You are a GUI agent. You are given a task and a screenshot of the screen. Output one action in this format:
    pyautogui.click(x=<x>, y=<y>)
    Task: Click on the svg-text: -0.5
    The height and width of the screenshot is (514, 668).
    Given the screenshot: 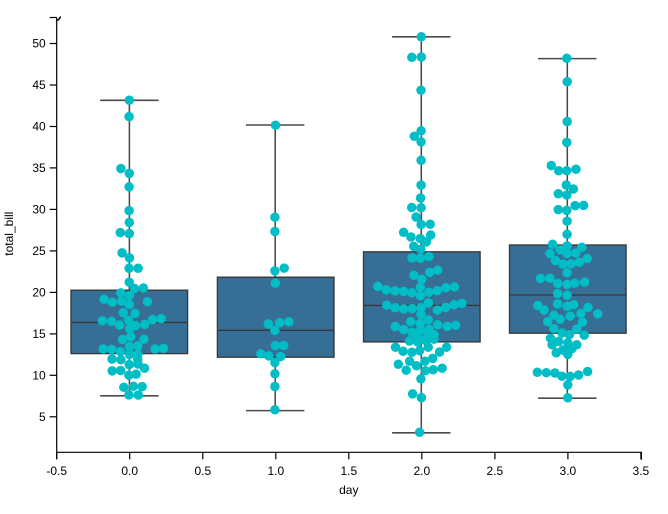 What is the action you would take?
    pyautogui.click(x=56, y=471)
    